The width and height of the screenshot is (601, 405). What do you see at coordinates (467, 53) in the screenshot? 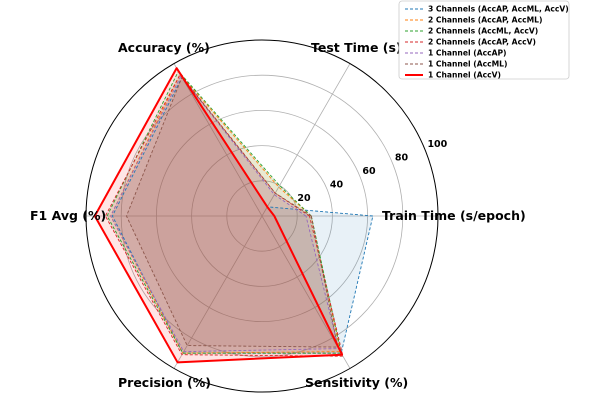
I see `legend-label-4: 1 Channel (AccAP)` at bounding box center [467, 53].